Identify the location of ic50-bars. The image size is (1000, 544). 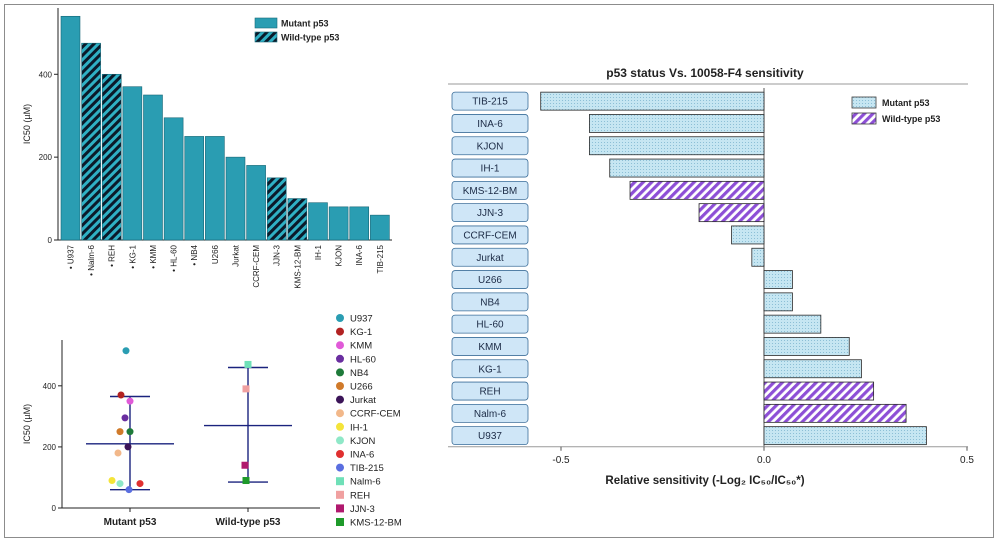
(225, 128).